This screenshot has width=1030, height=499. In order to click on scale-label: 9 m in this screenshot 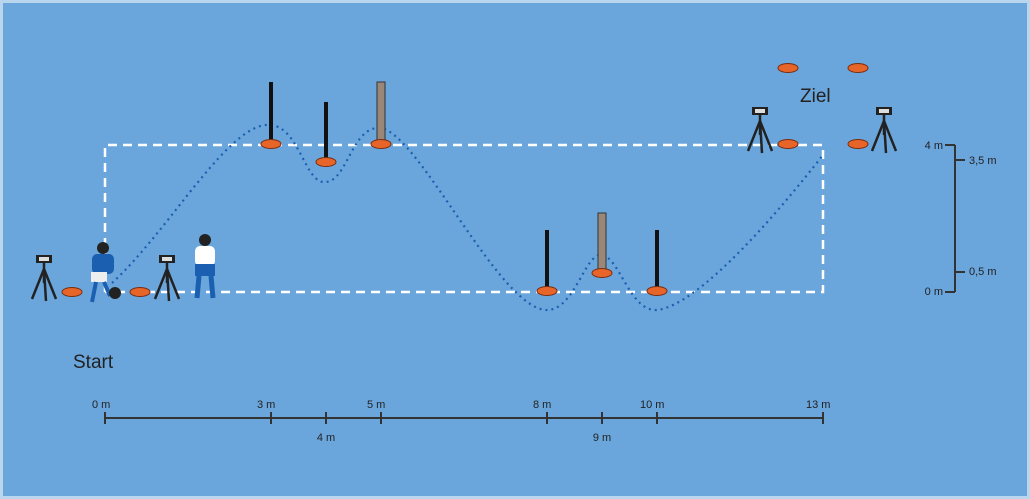, I will do `click(602, 438)`.